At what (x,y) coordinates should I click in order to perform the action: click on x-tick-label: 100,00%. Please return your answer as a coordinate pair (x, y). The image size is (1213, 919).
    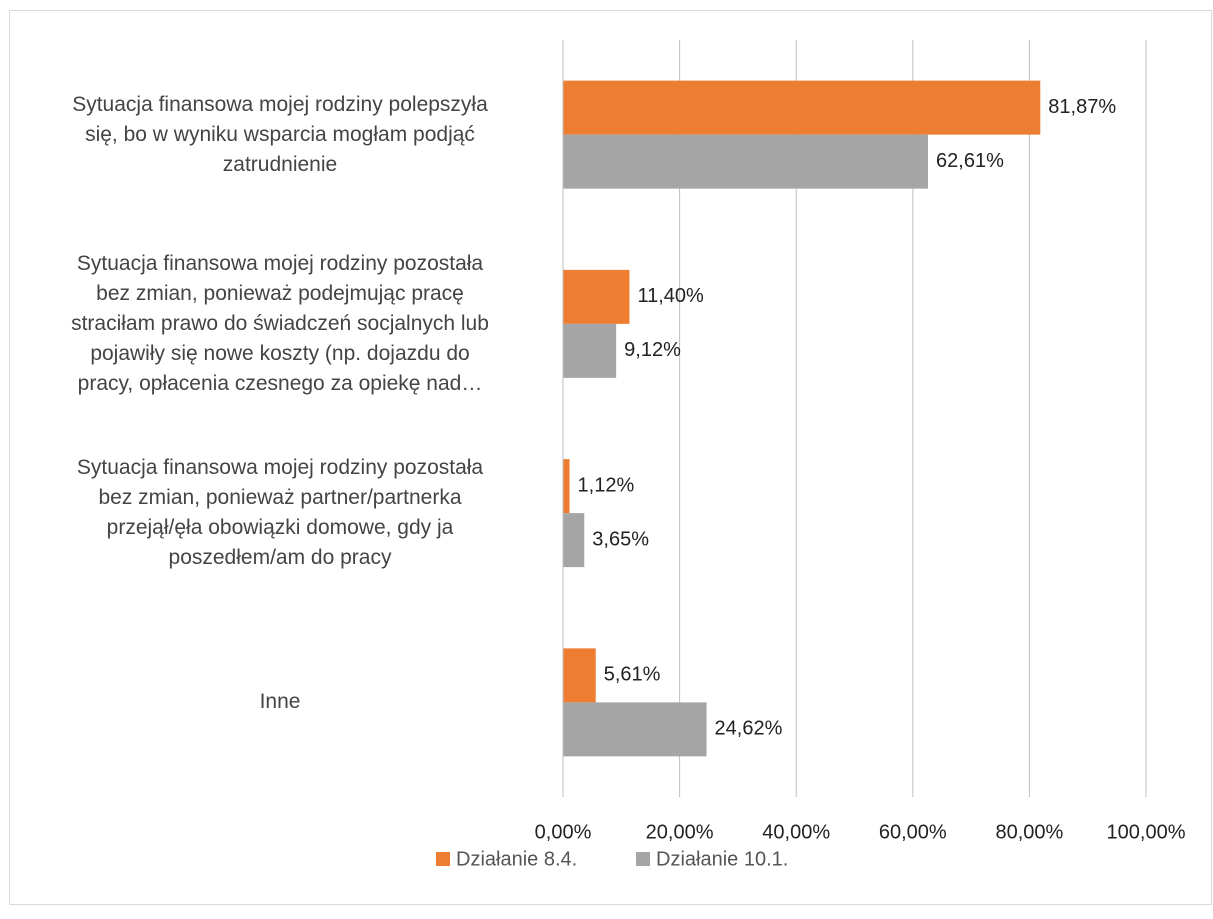
    Looking at the image, I should click on (1146, 832).